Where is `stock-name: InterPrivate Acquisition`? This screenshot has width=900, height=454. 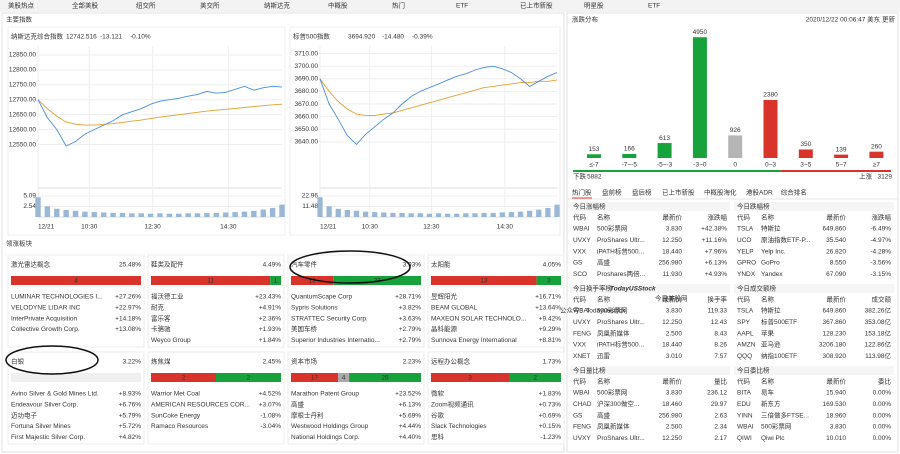
stock-name: InterPrivate Acquisition is located at coordinates (44, 318).